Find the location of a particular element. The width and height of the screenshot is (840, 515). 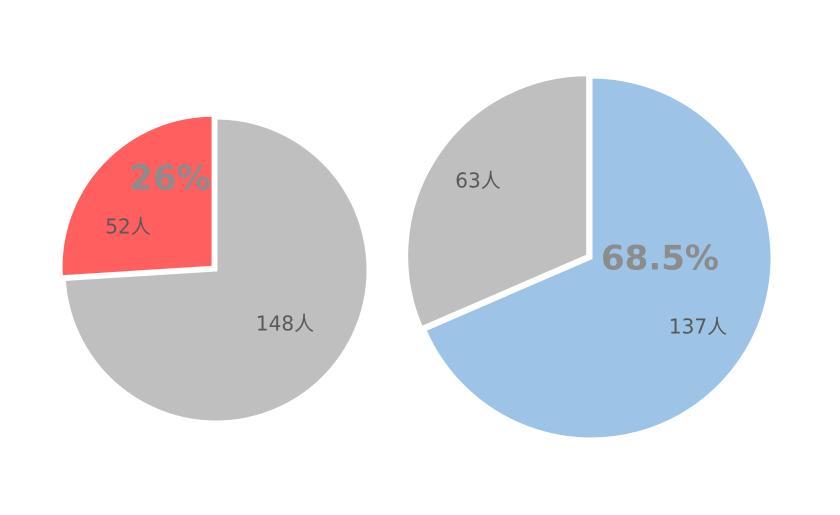

data-label: 137人 is located at coordinates (698, 327).